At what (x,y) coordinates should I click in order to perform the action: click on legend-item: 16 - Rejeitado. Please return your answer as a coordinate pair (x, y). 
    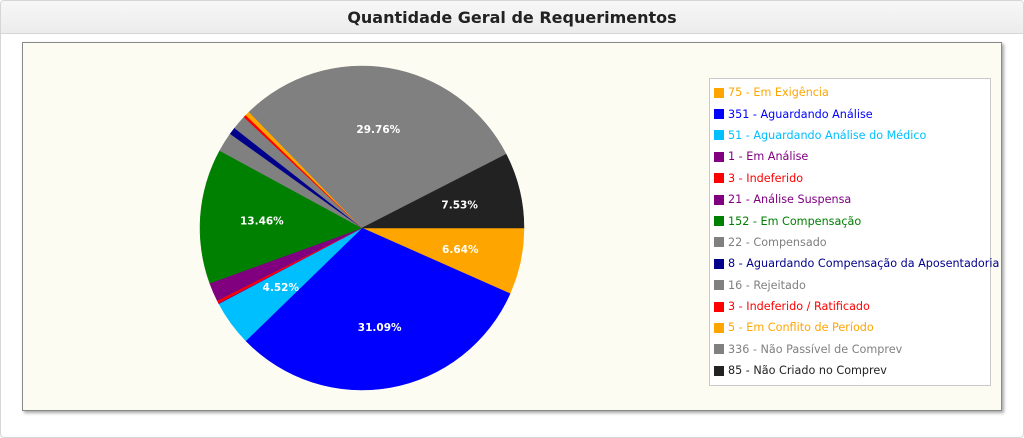
    Looking at the image, I should click on (850, 285).